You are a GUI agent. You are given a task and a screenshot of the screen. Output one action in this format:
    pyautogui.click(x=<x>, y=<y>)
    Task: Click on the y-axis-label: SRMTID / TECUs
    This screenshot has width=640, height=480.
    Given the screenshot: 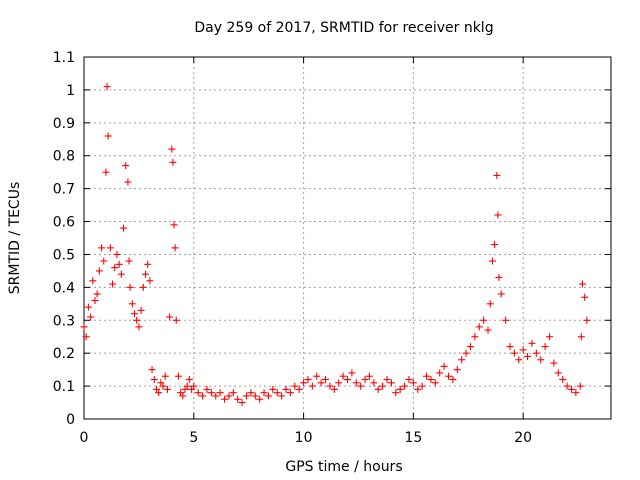 What is the action you would take?
    pyautogui.click(x=15, y=238)
    